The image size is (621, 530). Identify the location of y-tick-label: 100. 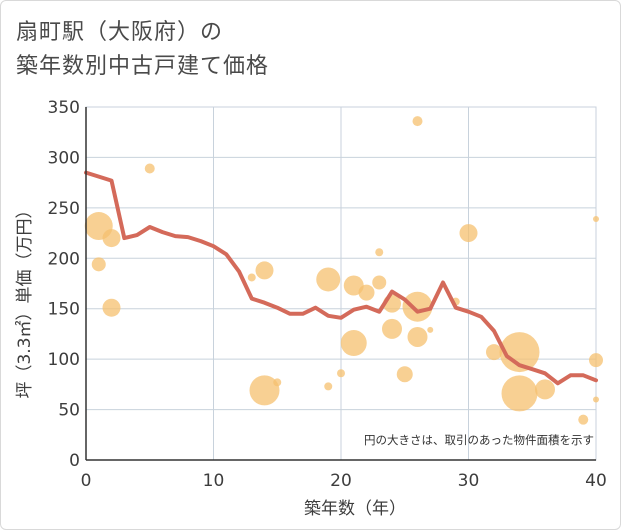
(64, 360).